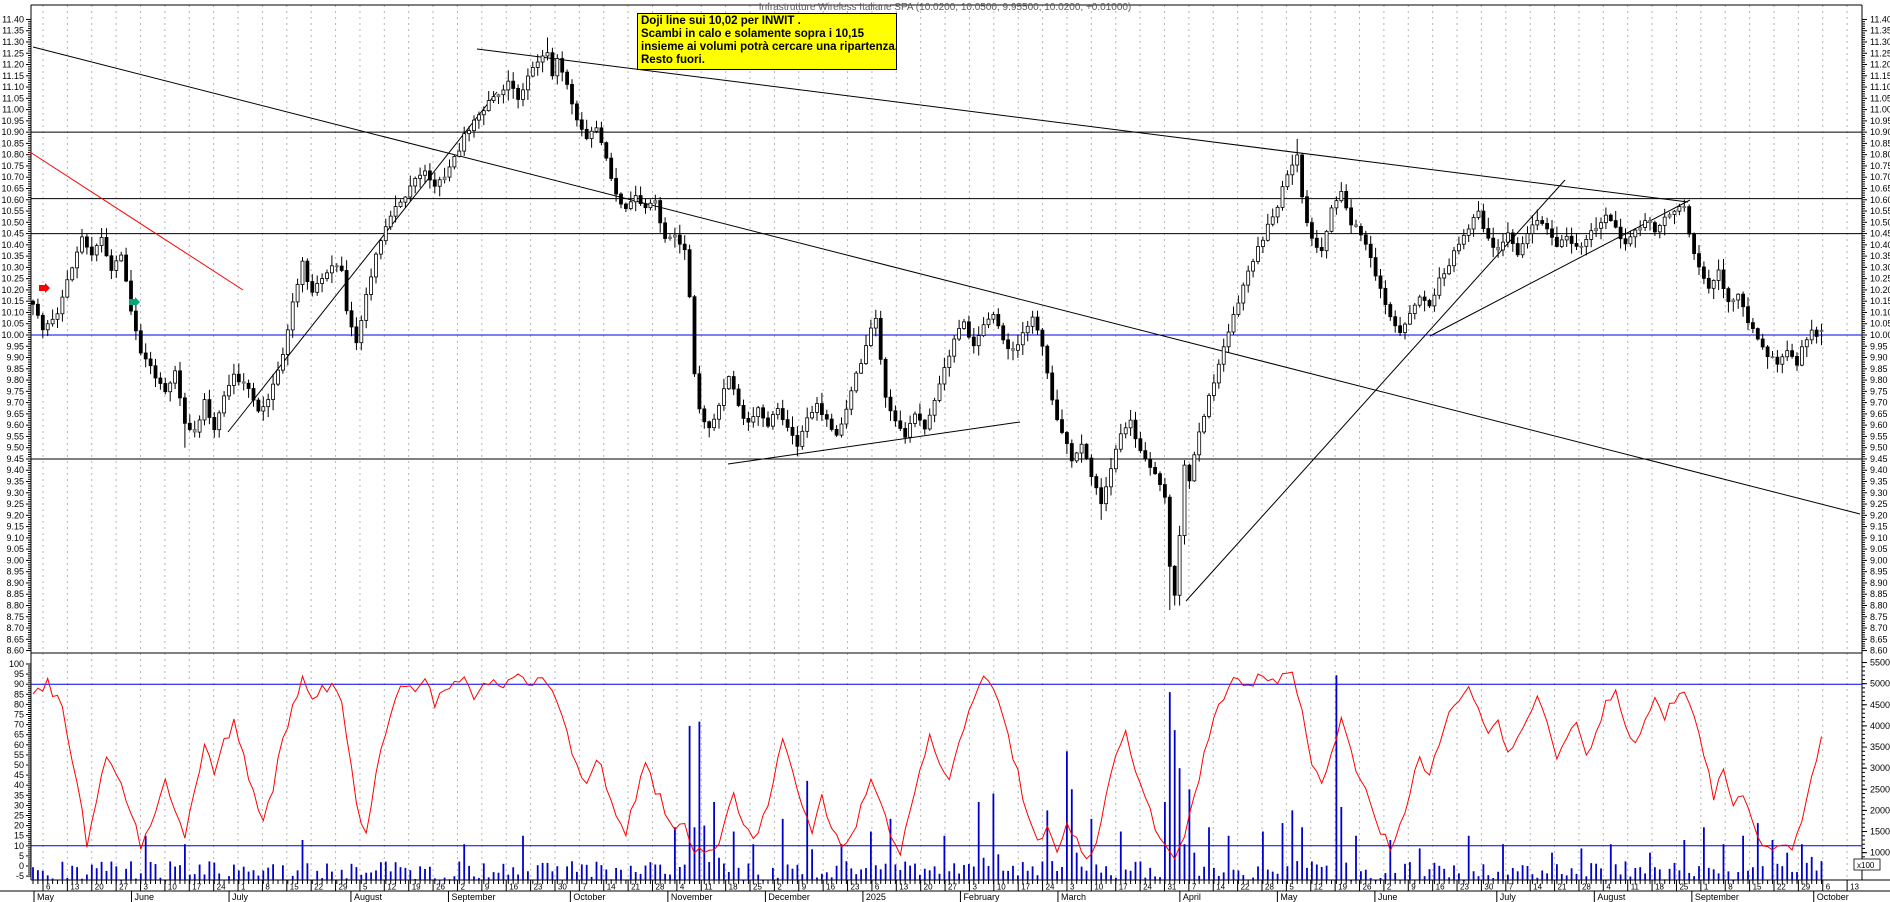 The width and height of the screenshot is (1890, 902). Describe the element at coordinates (1880, 76) in the screenshot. I see `axis-label: 11.15` at that location.